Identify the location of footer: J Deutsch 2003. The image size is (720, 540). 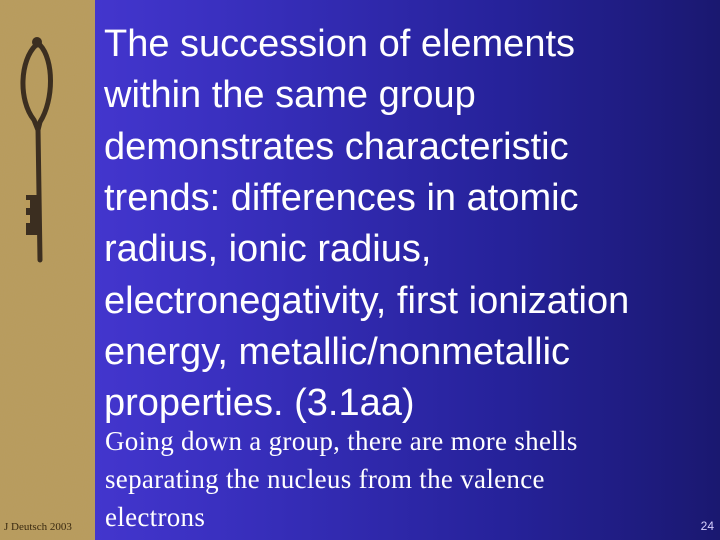
(38, 527).